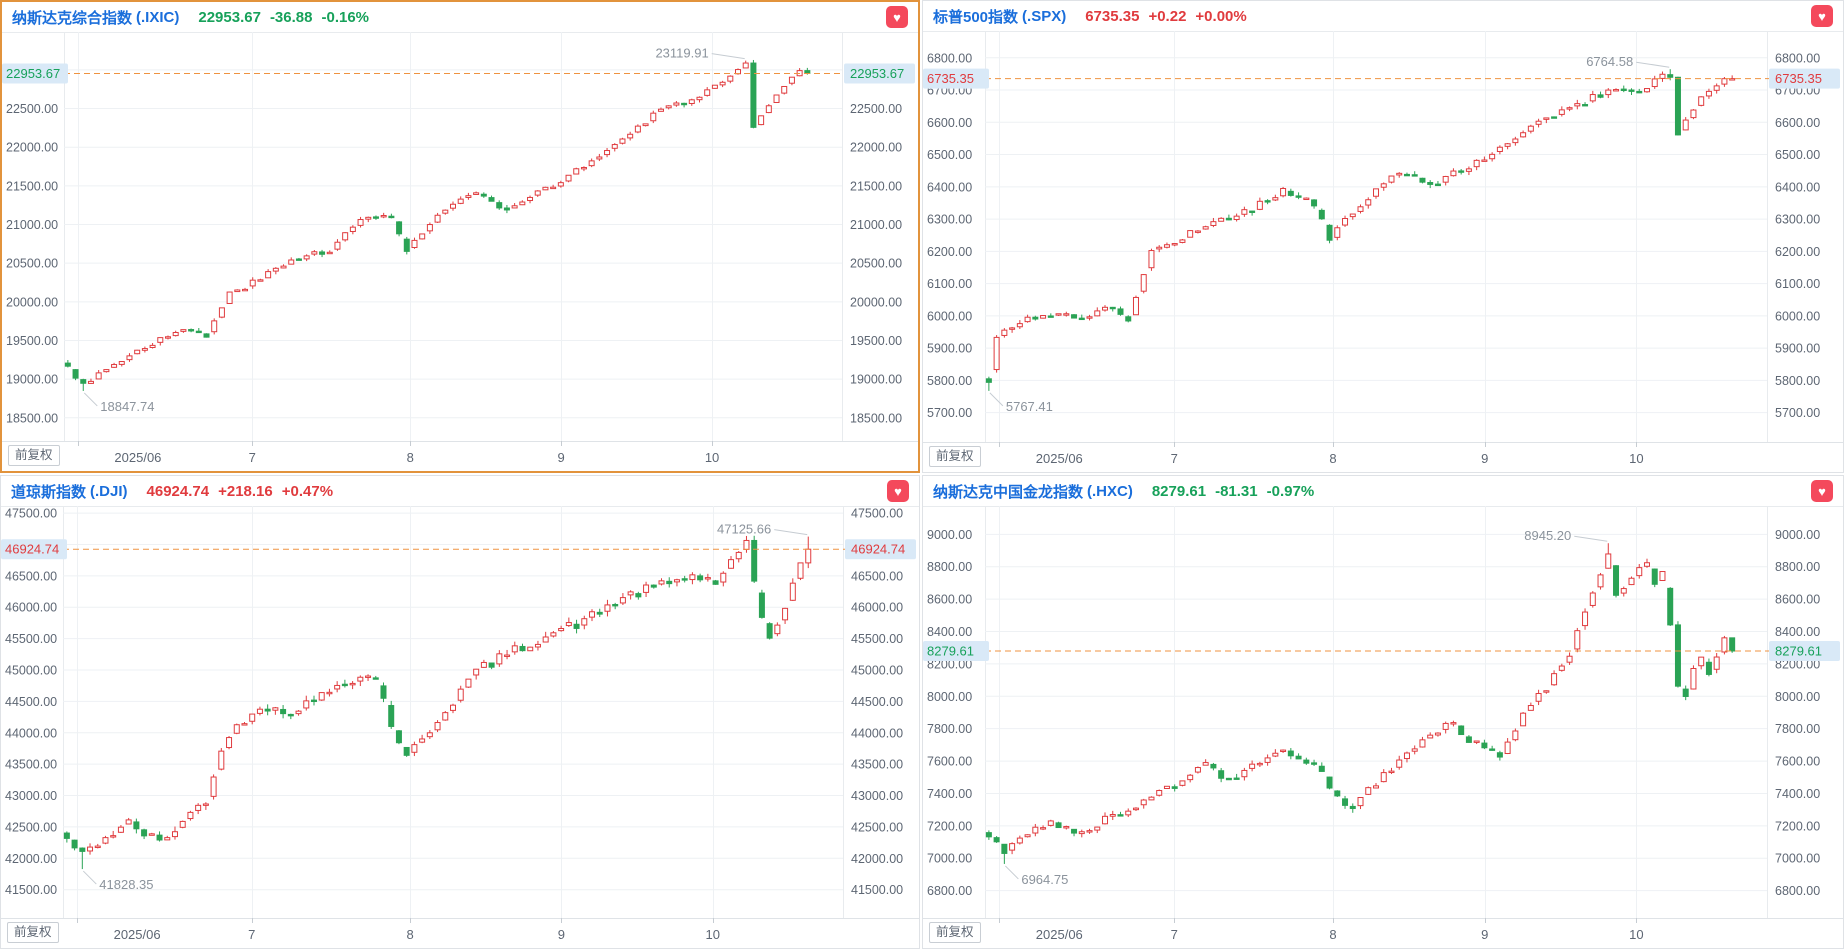 This screenshot has height=949, width=1844. I want to click on y-axis-label: 6600.00, so click(1797, 123).